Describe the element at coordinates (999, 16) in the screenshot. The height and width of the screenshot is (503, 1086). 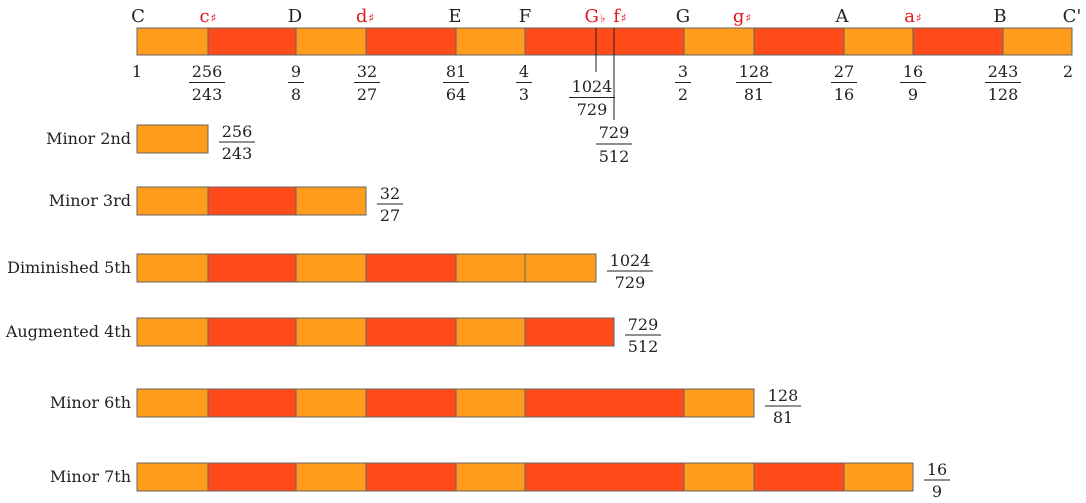
I see `note-label: B` at that location.